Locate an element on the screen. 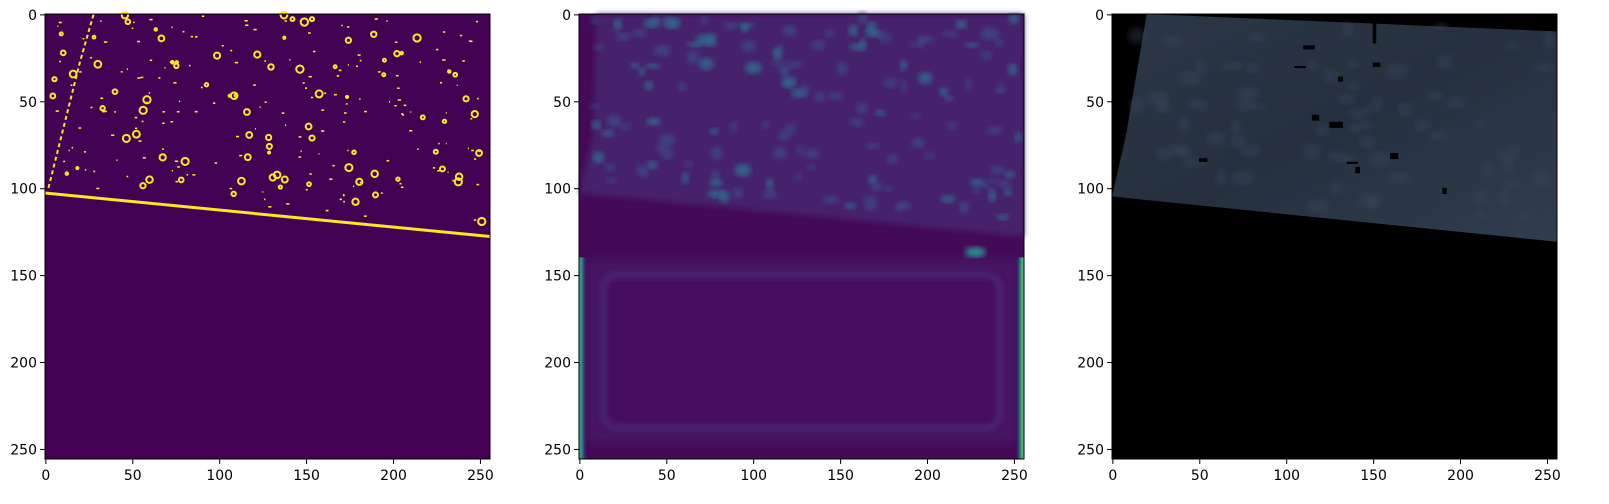 This screenshot has height=504, width=1609. x-tick-label: 100 is located at coordinates (219, 476).